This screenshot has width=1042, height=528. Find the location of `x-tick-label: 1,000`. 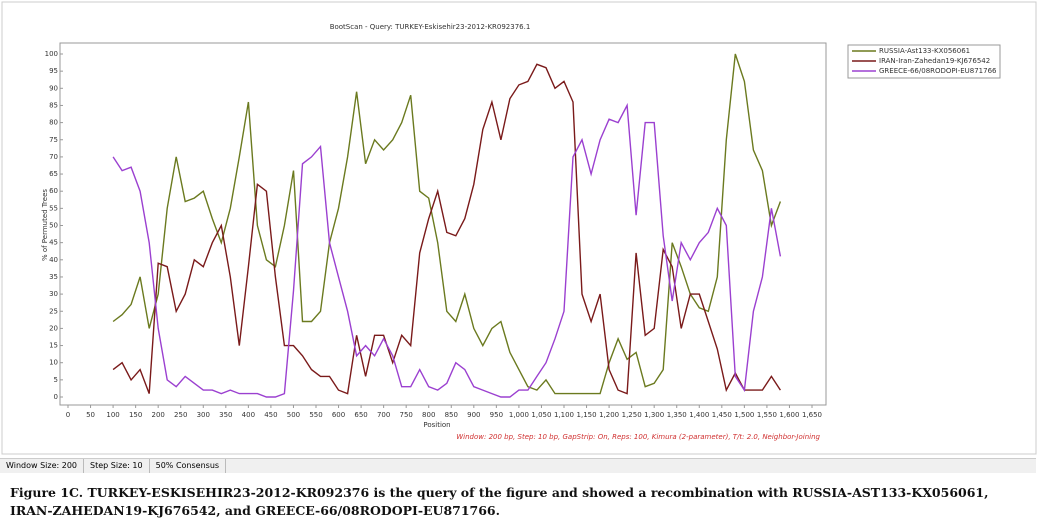

x-tick-label: 1,000 is located at coordinates (519, 415).